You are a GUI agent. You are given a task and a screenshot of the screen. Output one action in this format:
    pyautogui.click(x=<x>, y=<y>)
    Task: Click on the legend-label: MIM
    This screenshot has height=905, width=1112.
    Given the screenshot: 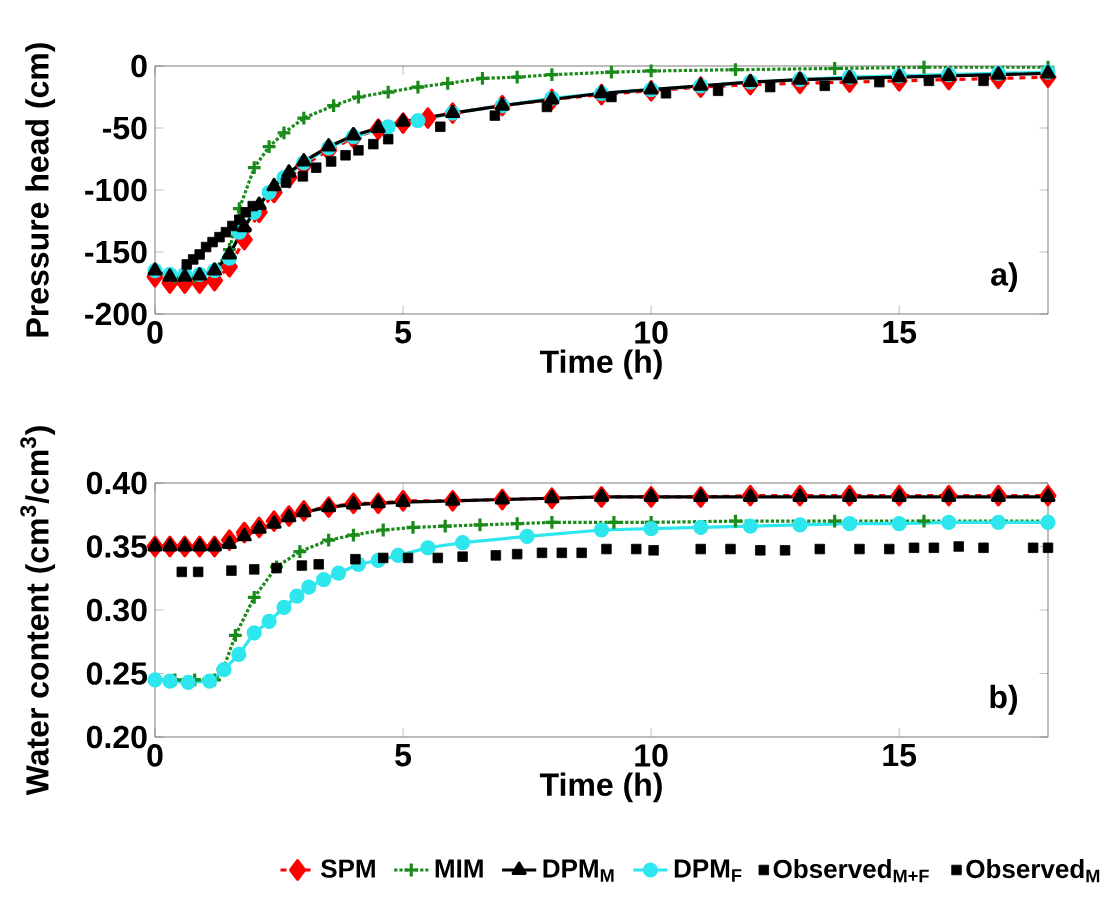 What is the action you would take?
    pyautogui.click(x=459, y=868)
    